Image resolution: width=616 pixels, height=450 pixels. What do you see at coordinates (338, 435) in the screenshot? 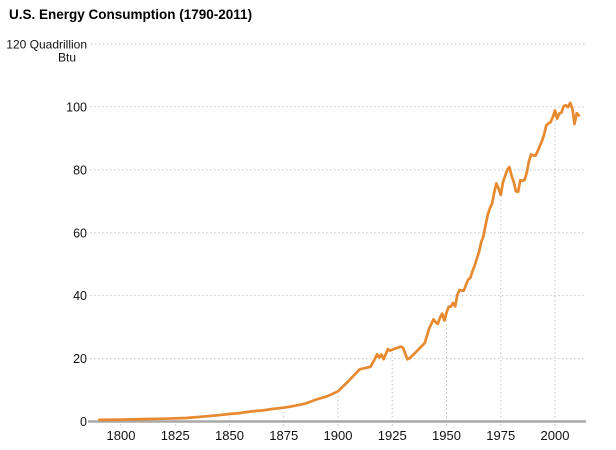
I see `x-tick-label-1900: 1900` at bounding box center [338, 435].